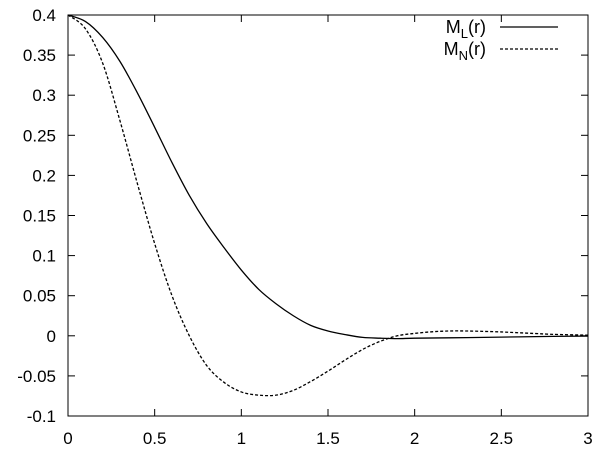 This screenshot has height=450, width=600. I want to click on x-tick-label: 3, so click(587, 438).